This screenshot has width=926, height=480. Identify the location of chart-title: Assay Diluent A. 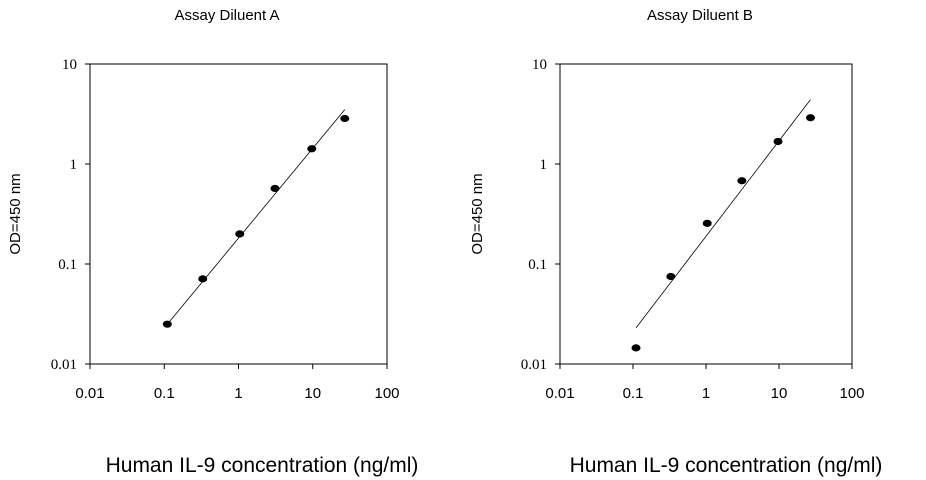
(226, 15).